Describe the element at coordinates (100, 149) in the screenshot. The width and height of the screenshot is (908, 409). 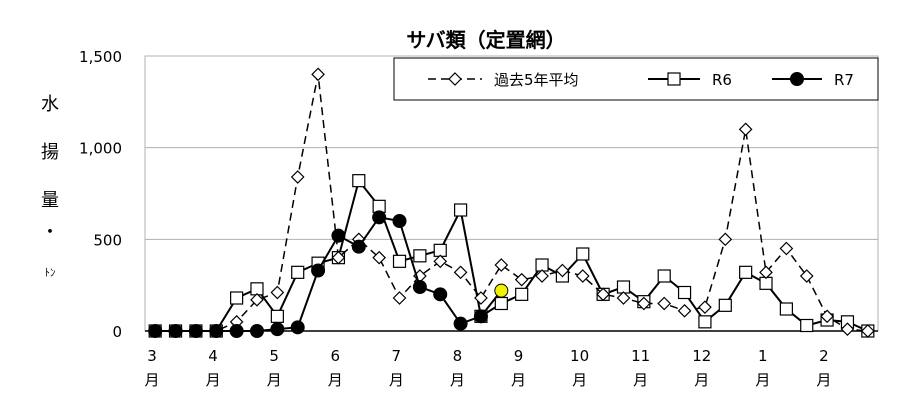
I see `y-tick-label: 1,000` at that location.